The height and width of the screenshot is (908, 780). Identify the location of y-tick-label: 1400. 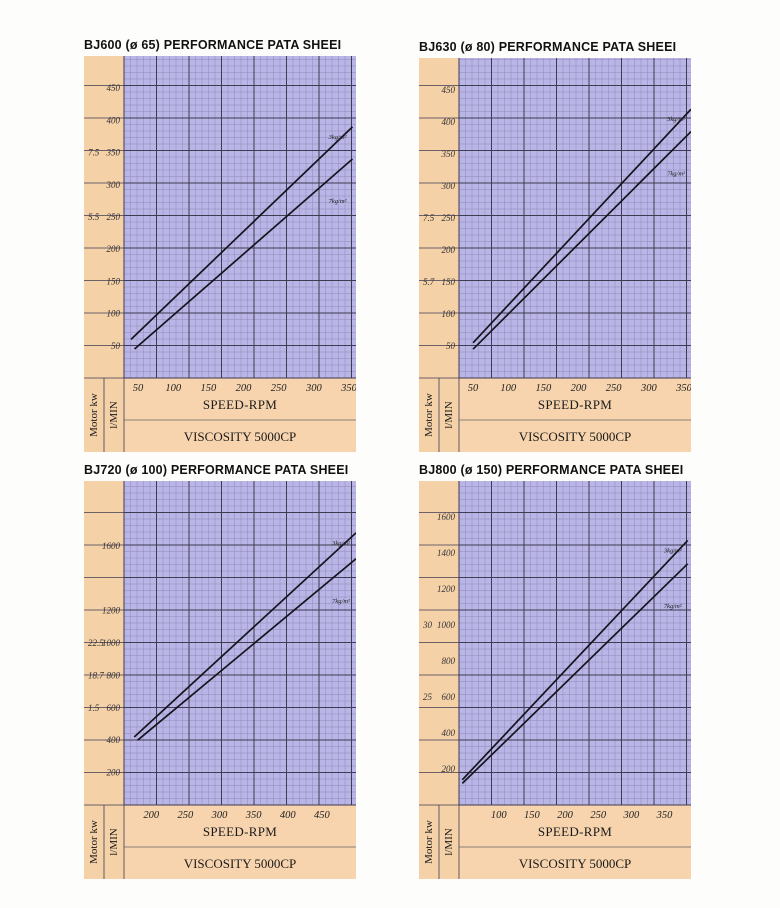
(446, 553).